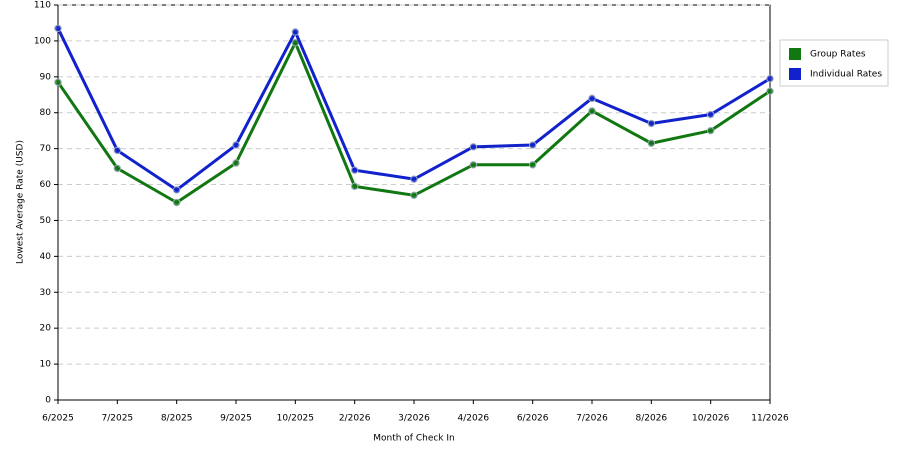 The width and height of the screenshot is (900, 450). Describe the element at coordinates (117, 419) in the screenshot. I see `x-tick-label: 7/2025` at that location.